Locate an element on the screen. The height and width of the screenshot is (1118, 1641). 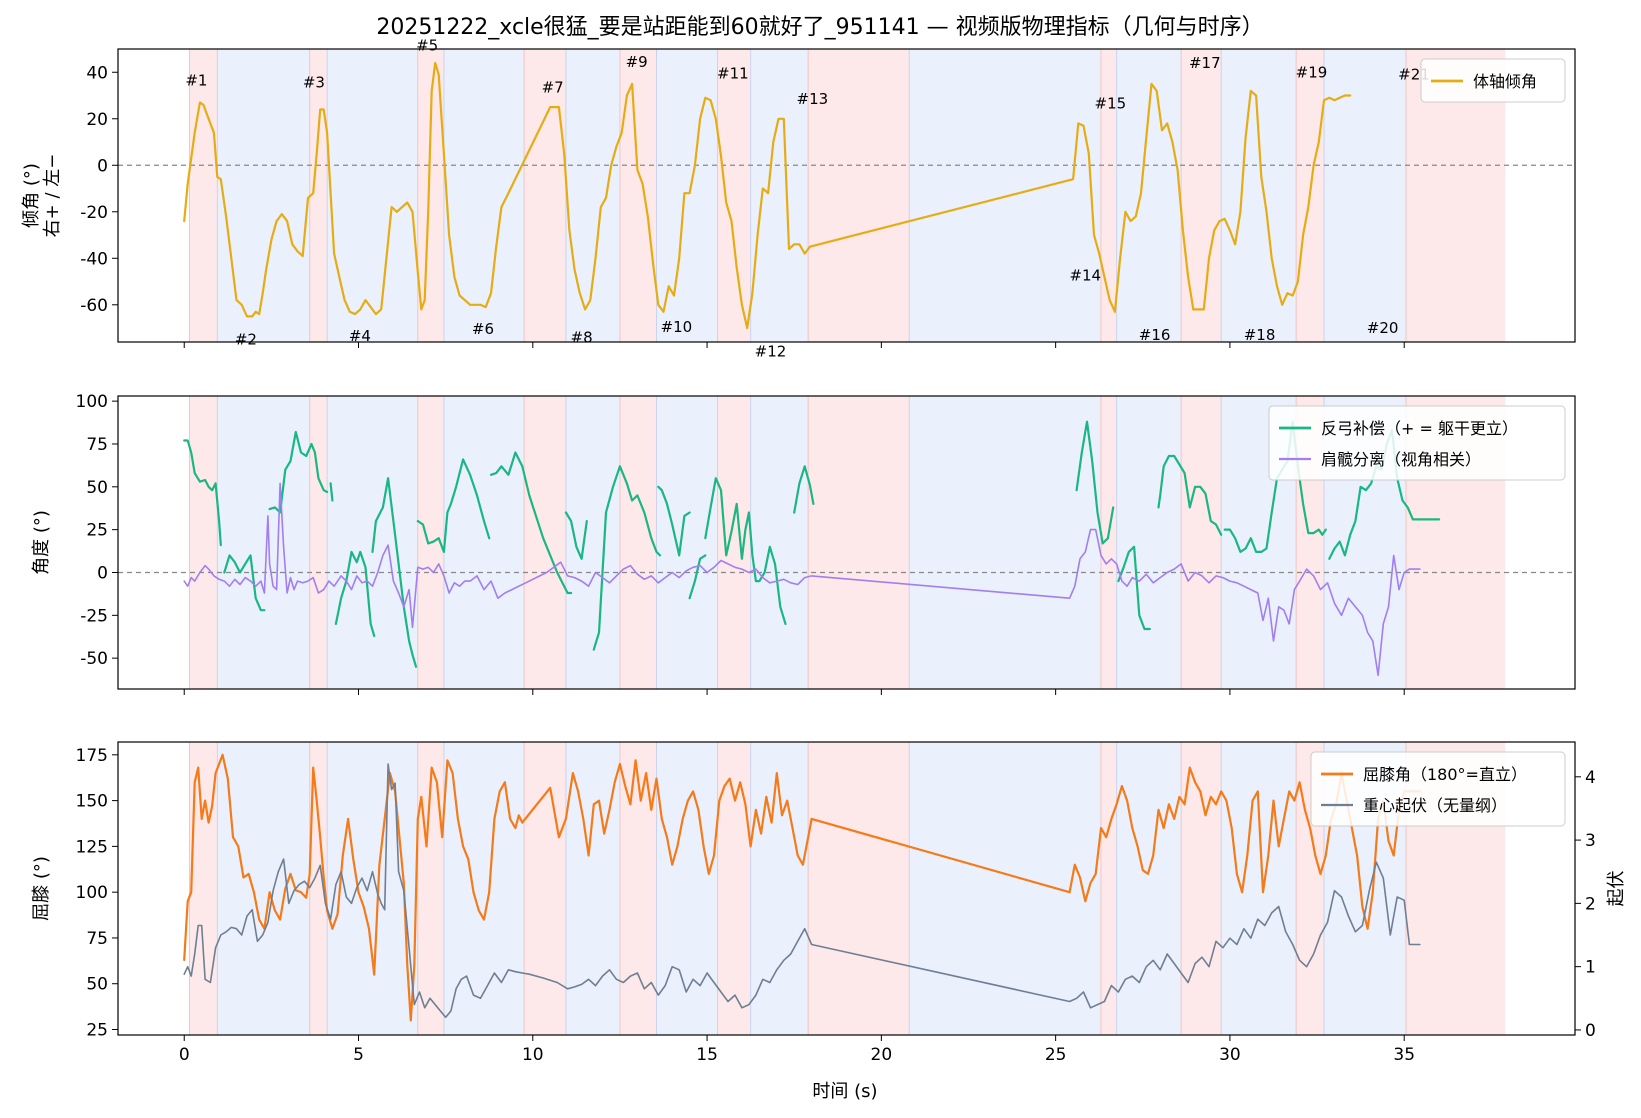
peak-label: #8 is located at coordinates (582, 337).